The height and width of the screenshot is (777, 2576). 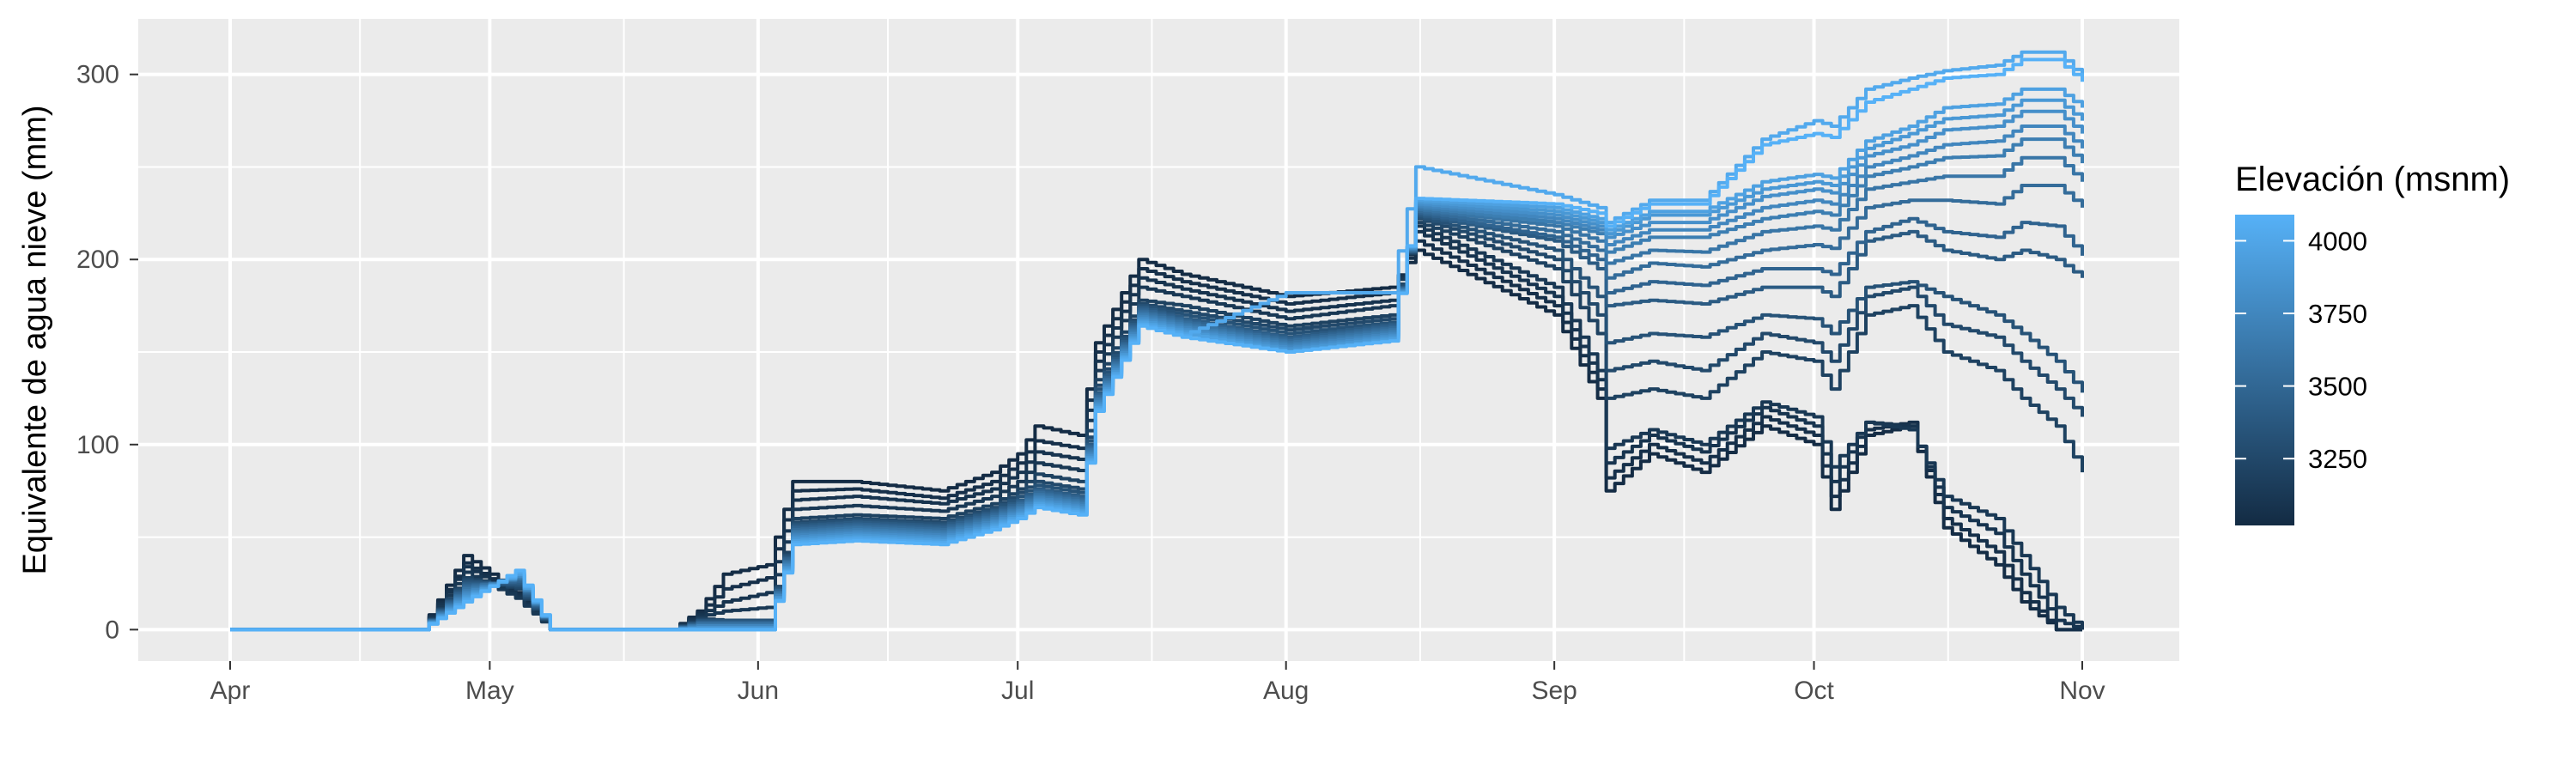 I want to click on y-axis: 0 100 200 300, so click(x=107, y=352).